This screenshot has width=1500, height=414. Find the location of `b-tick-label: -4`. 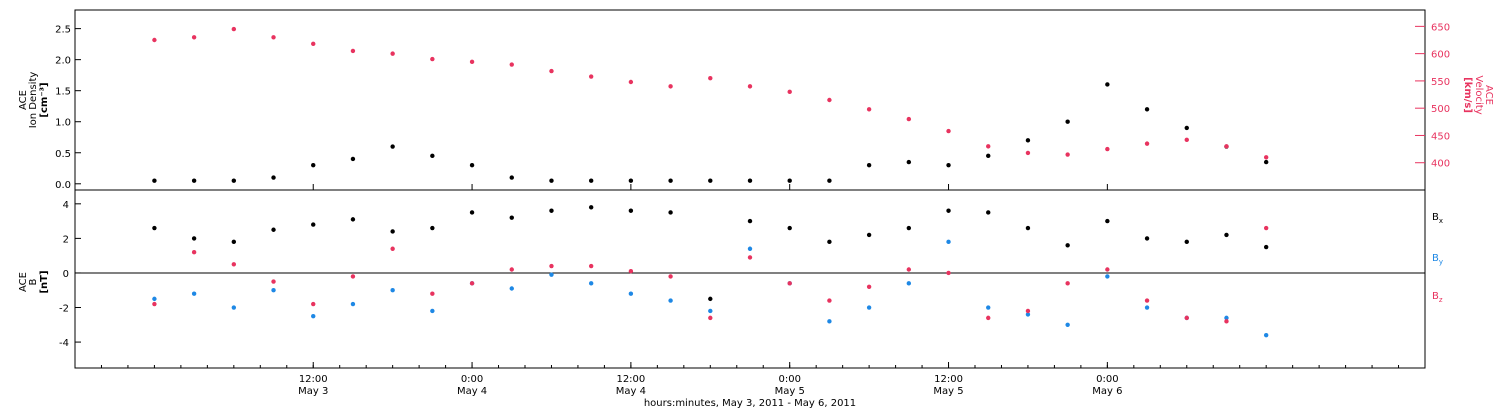

b-tick-label: -4 is located at coordinates (64, 343).